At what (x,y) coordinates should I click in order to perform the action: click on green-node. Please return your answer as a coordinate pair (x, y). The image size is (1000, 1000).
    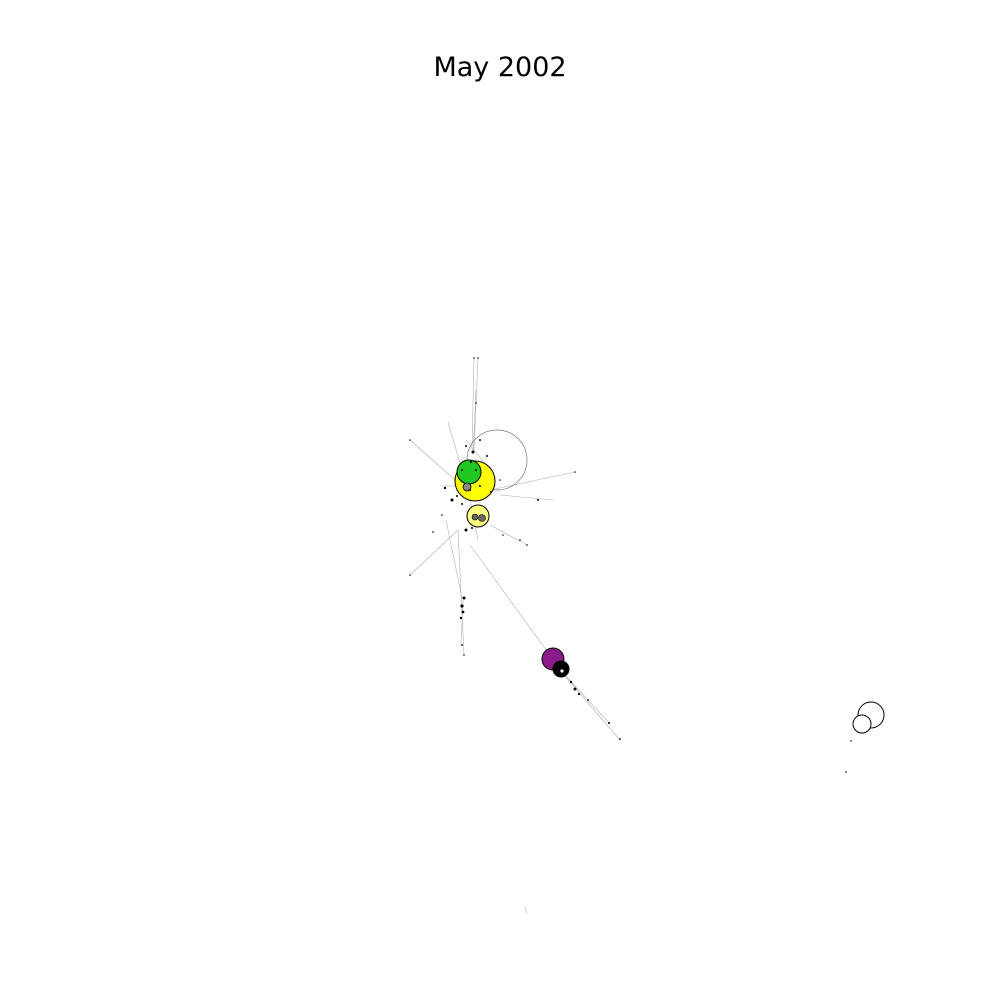
    Looking at the image, I should click on (469, 472).